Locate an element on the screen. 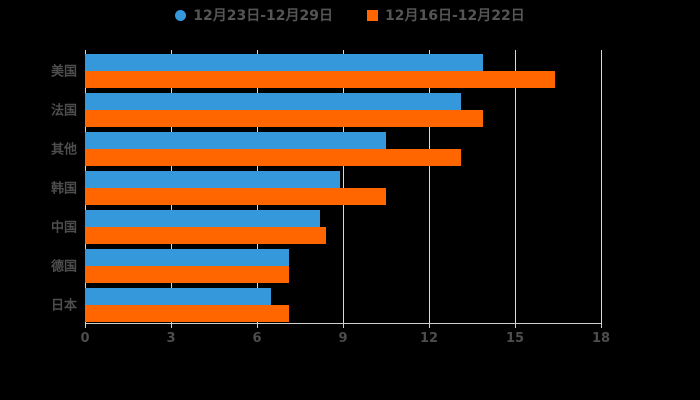 Image resolution: width=700 pixels, height=400 pixels. y-axis-category-label: 日本 is located at coordinates (63, 305).